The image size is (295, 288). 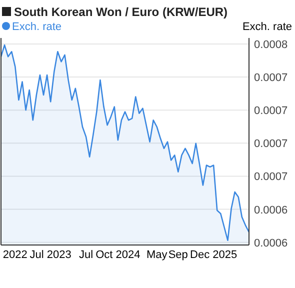 I want to click on x-tick-label: Sep, so click(x=178, y=255).